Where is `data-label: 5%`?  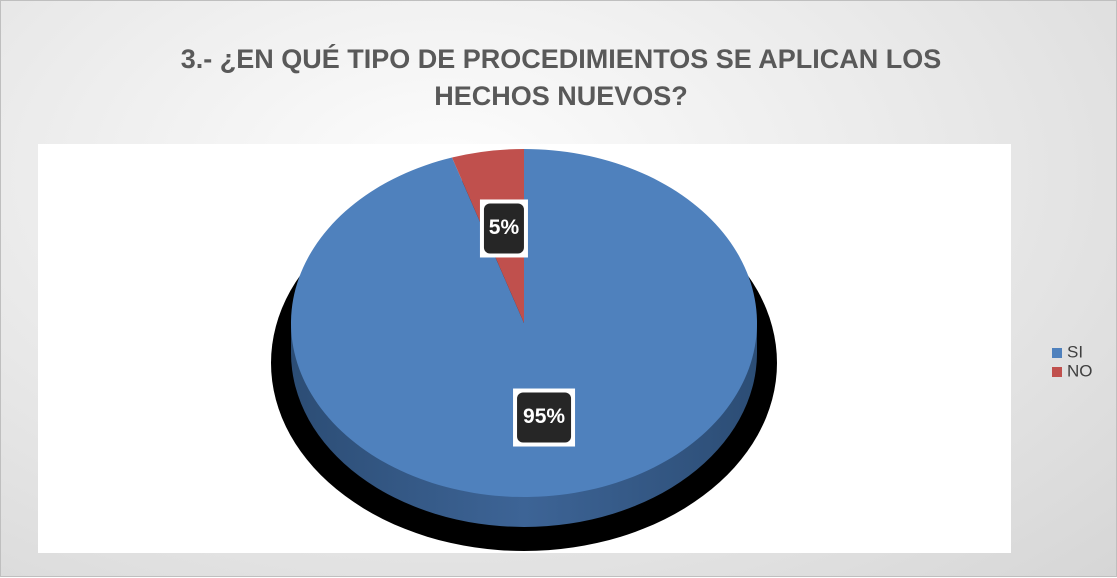 data-label: 5% is located at coordinates (504, 227).